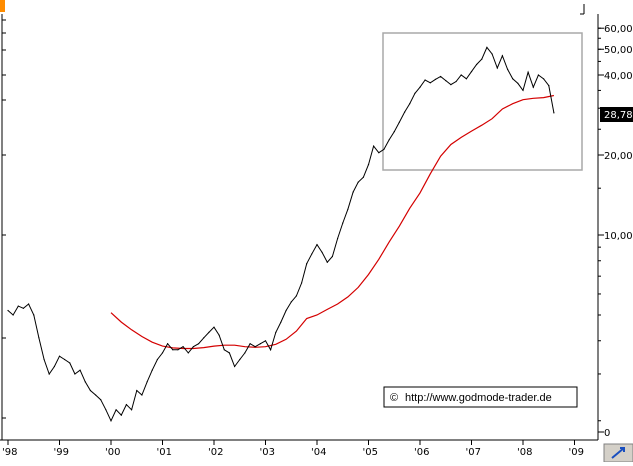  What do you see at coordinates (618, 156) in the screenshot?
I see `y-tick-label: 20,00` at bounding box center [618, 156].